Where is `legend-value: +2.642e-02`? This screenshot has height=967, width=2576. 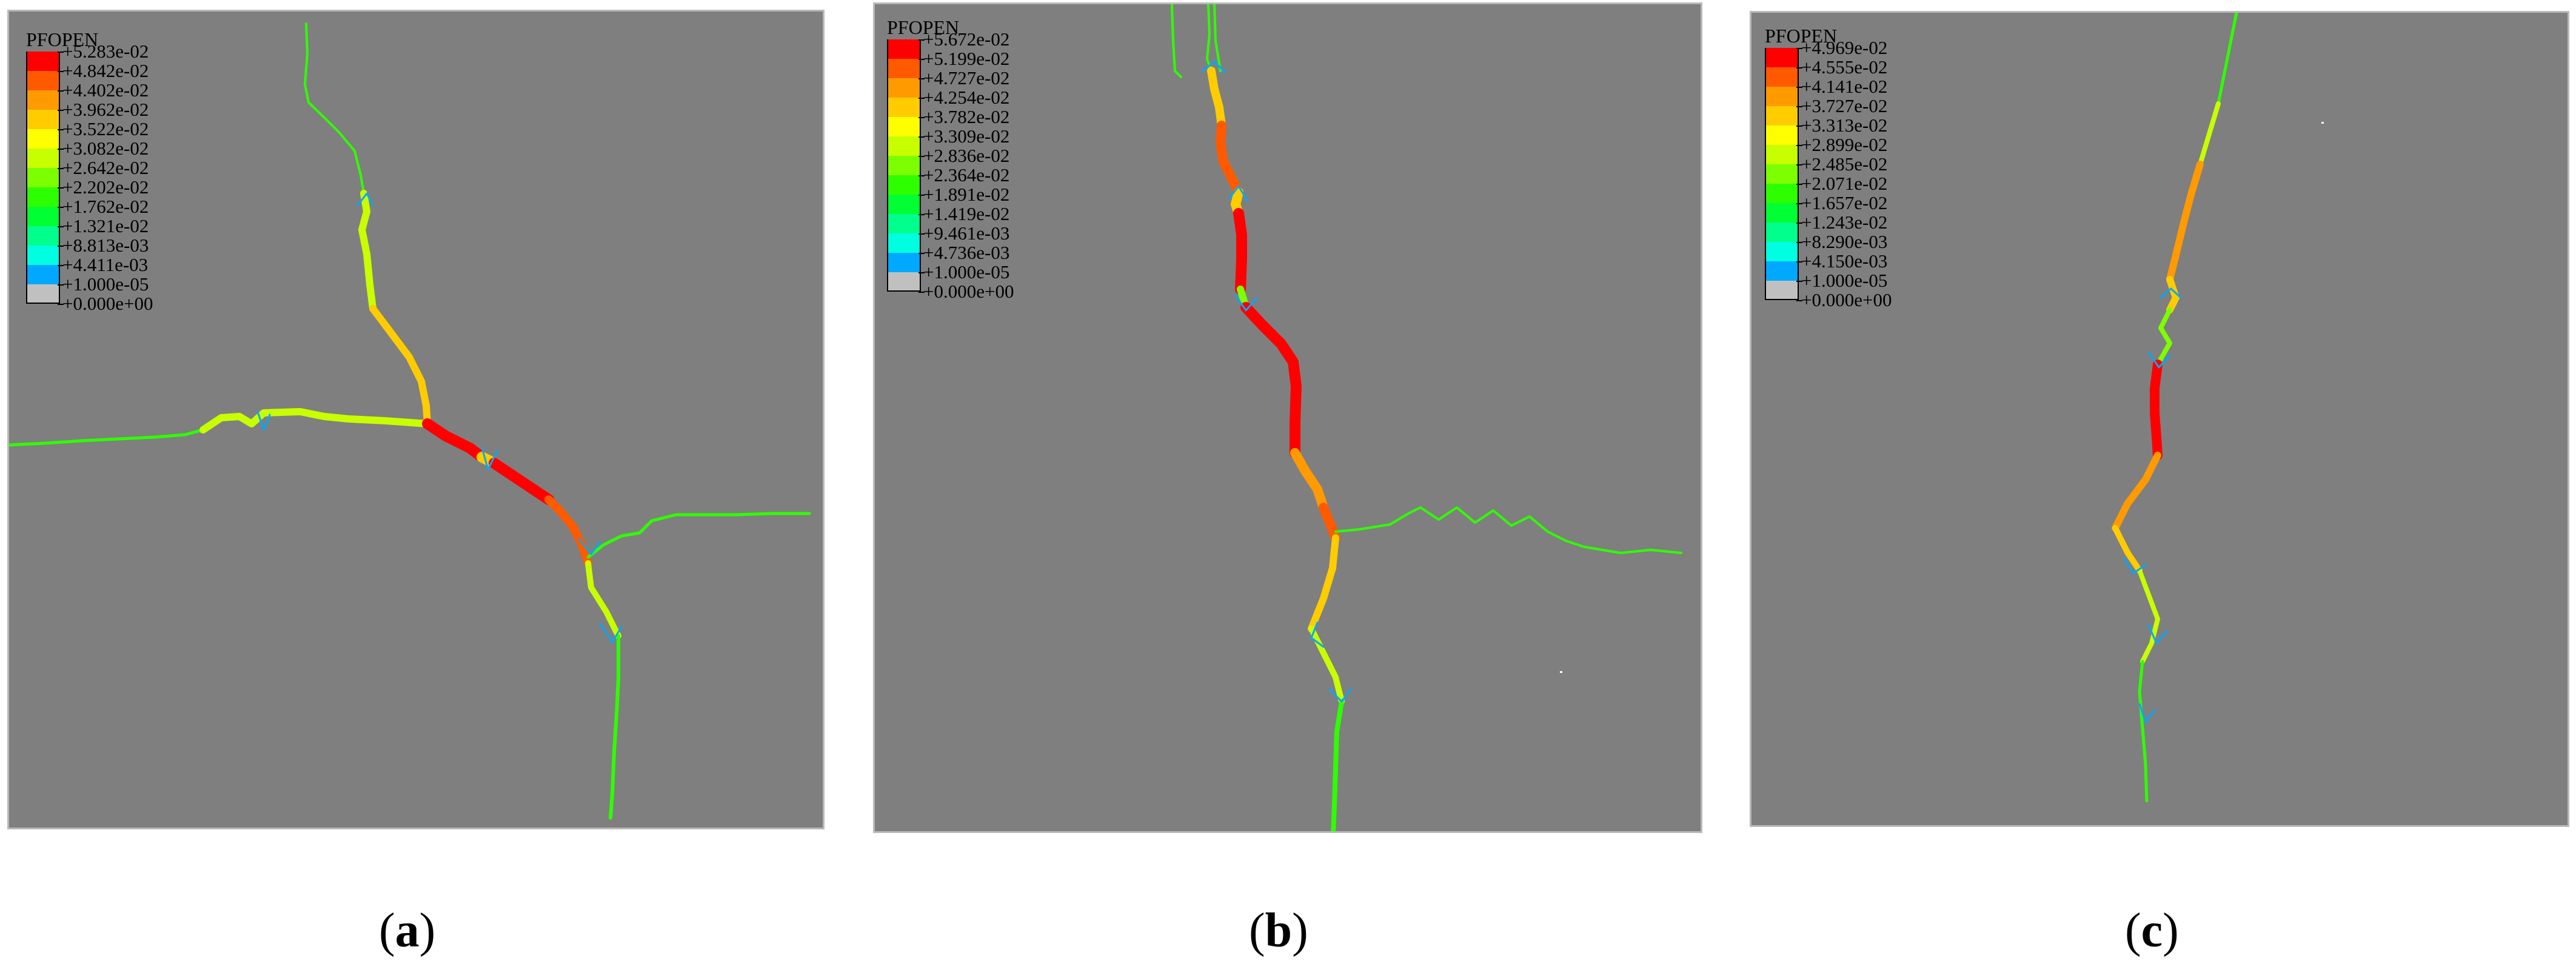 legend-value: +2.642e-02 is located at coordinates (105, 167).